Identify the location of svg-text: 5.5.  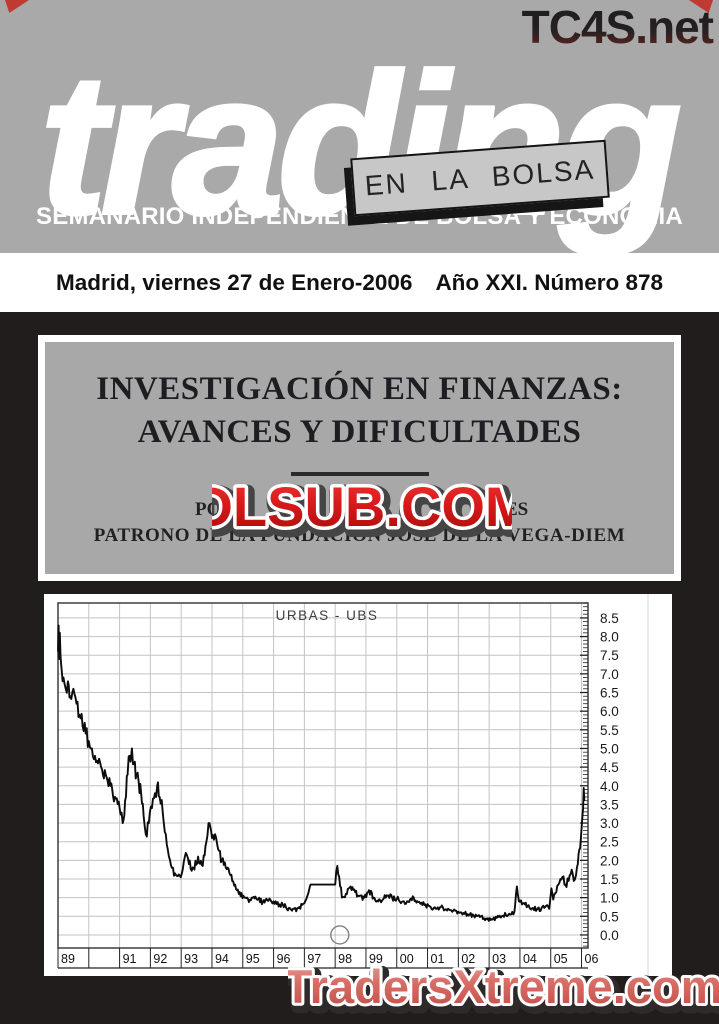
(609, 730).